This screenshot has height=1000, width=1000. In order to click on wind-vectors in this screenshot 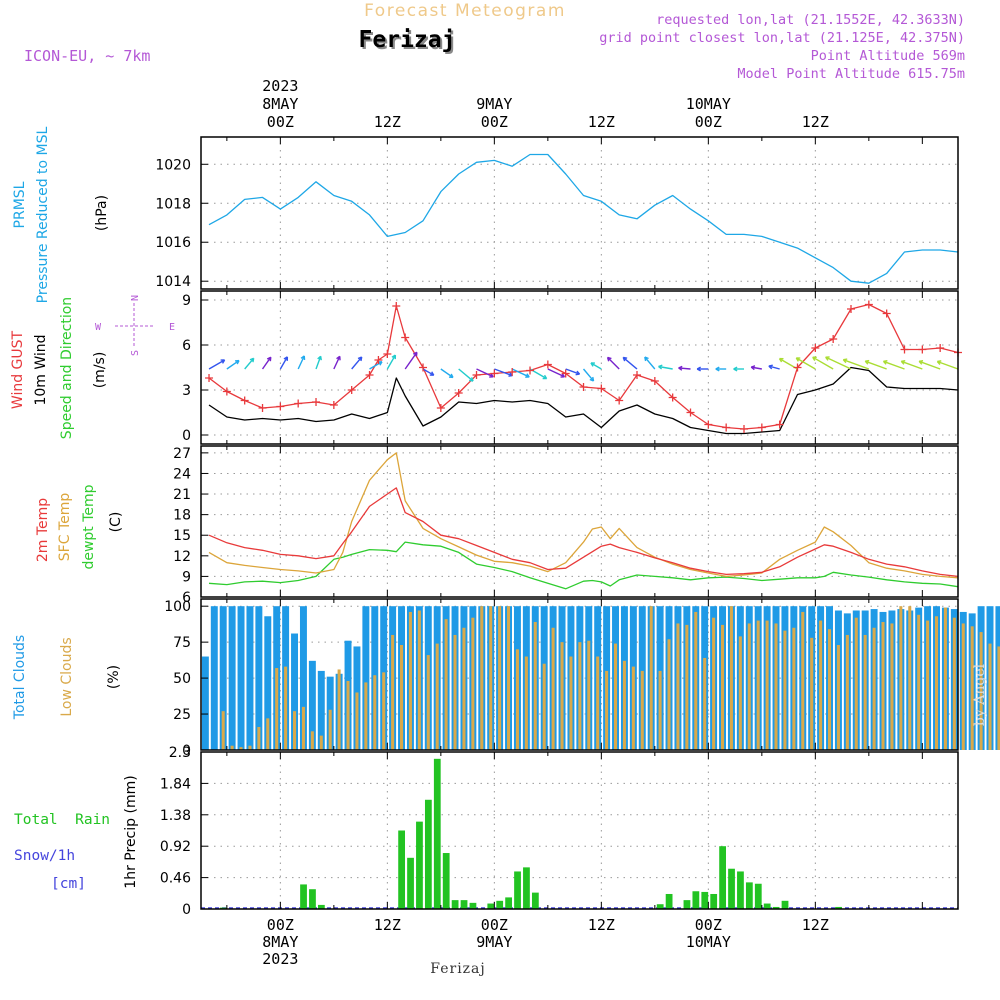, I will do `click(583, 366)`.